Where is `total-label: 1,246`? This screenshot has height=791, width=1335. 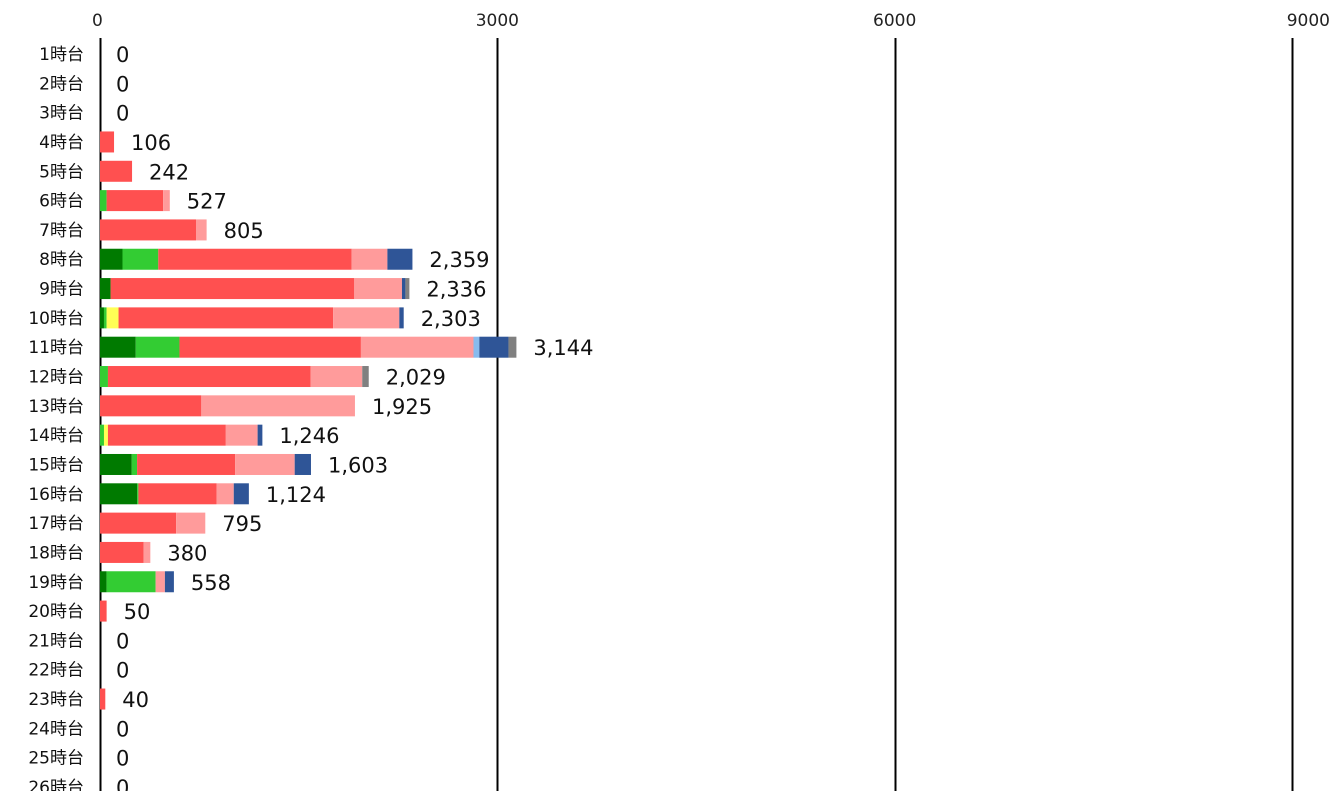
total-label: 1,246 is located at coordinates (309, 436).